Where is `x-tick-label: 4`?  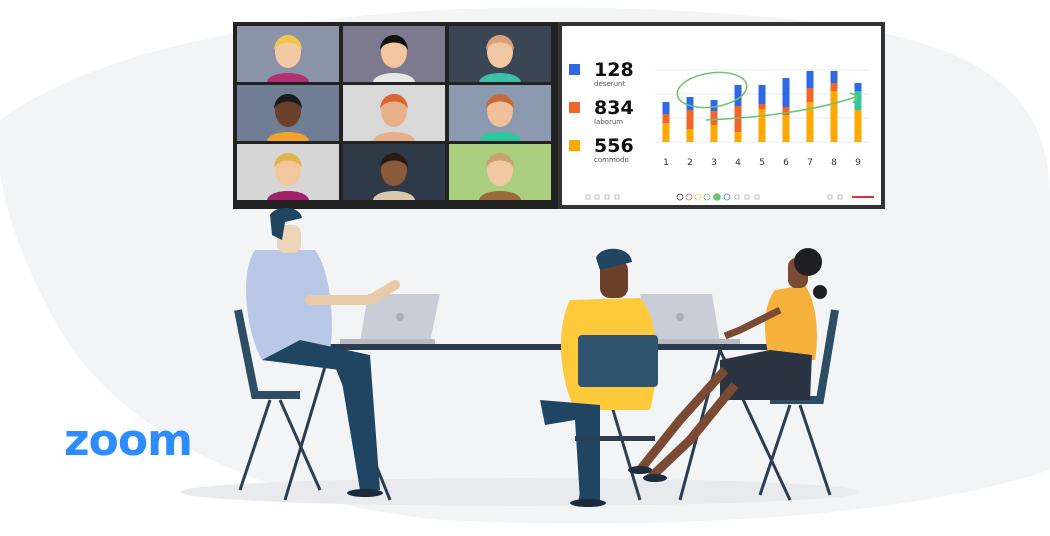
x-tick-label: 4 is located at coordinates (738, 163).